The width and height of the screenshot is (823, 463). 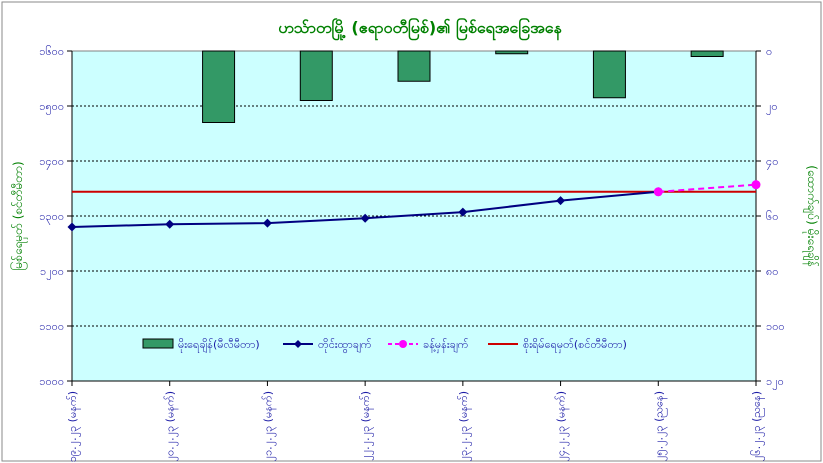 I want to click on left-tick-label: ၁၅၀၀, so click(x=51, y=107).